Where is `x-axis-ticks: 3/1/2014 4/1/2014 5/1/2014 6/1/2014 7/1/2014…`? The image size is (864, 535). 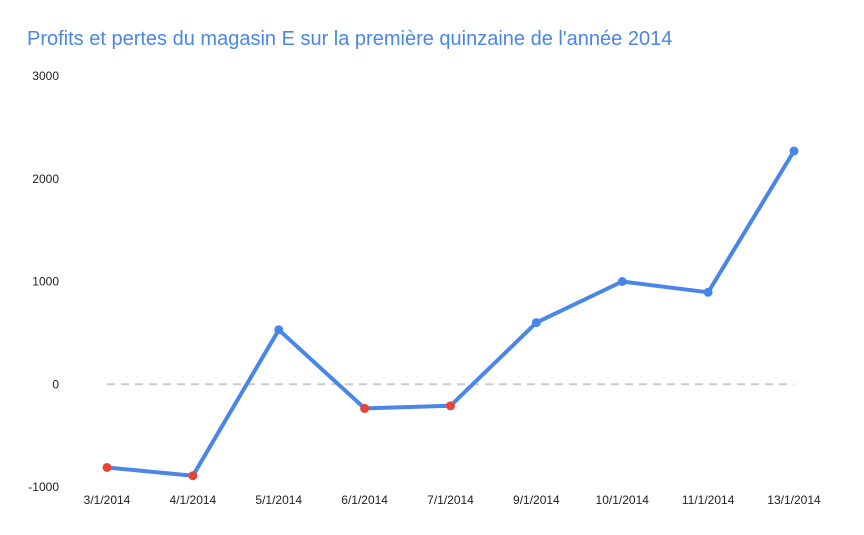 x-axis-ticks: 3/1/2014 4/1/2014 5/1/2014 6/1/2014 7/1/2014… is located at coordinates (452, 500).